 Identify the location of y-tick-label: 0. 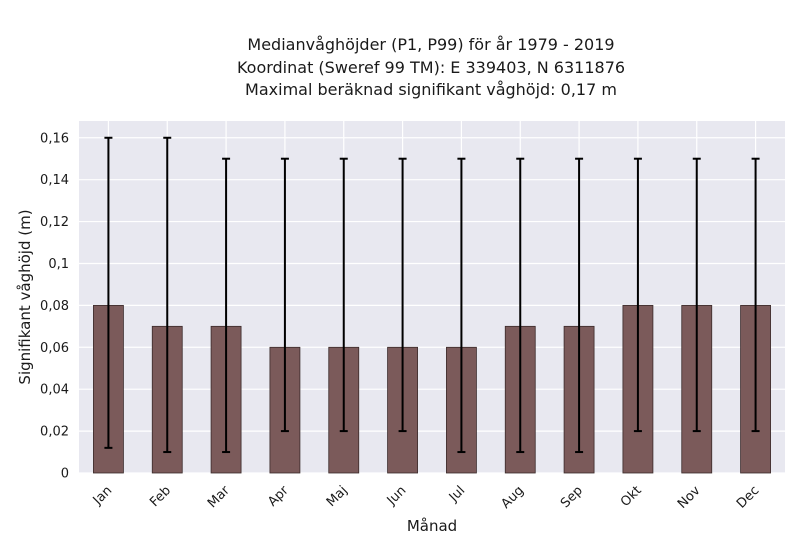
(65, 474).